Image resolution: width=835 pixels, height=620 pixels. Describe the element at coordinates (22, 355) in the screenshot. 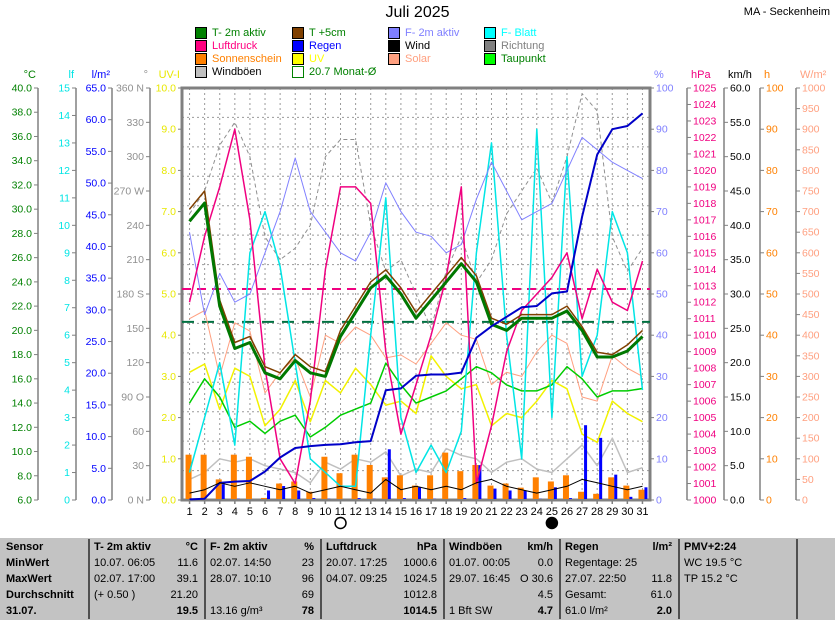

I see `tick-label: 18.0` at that location.